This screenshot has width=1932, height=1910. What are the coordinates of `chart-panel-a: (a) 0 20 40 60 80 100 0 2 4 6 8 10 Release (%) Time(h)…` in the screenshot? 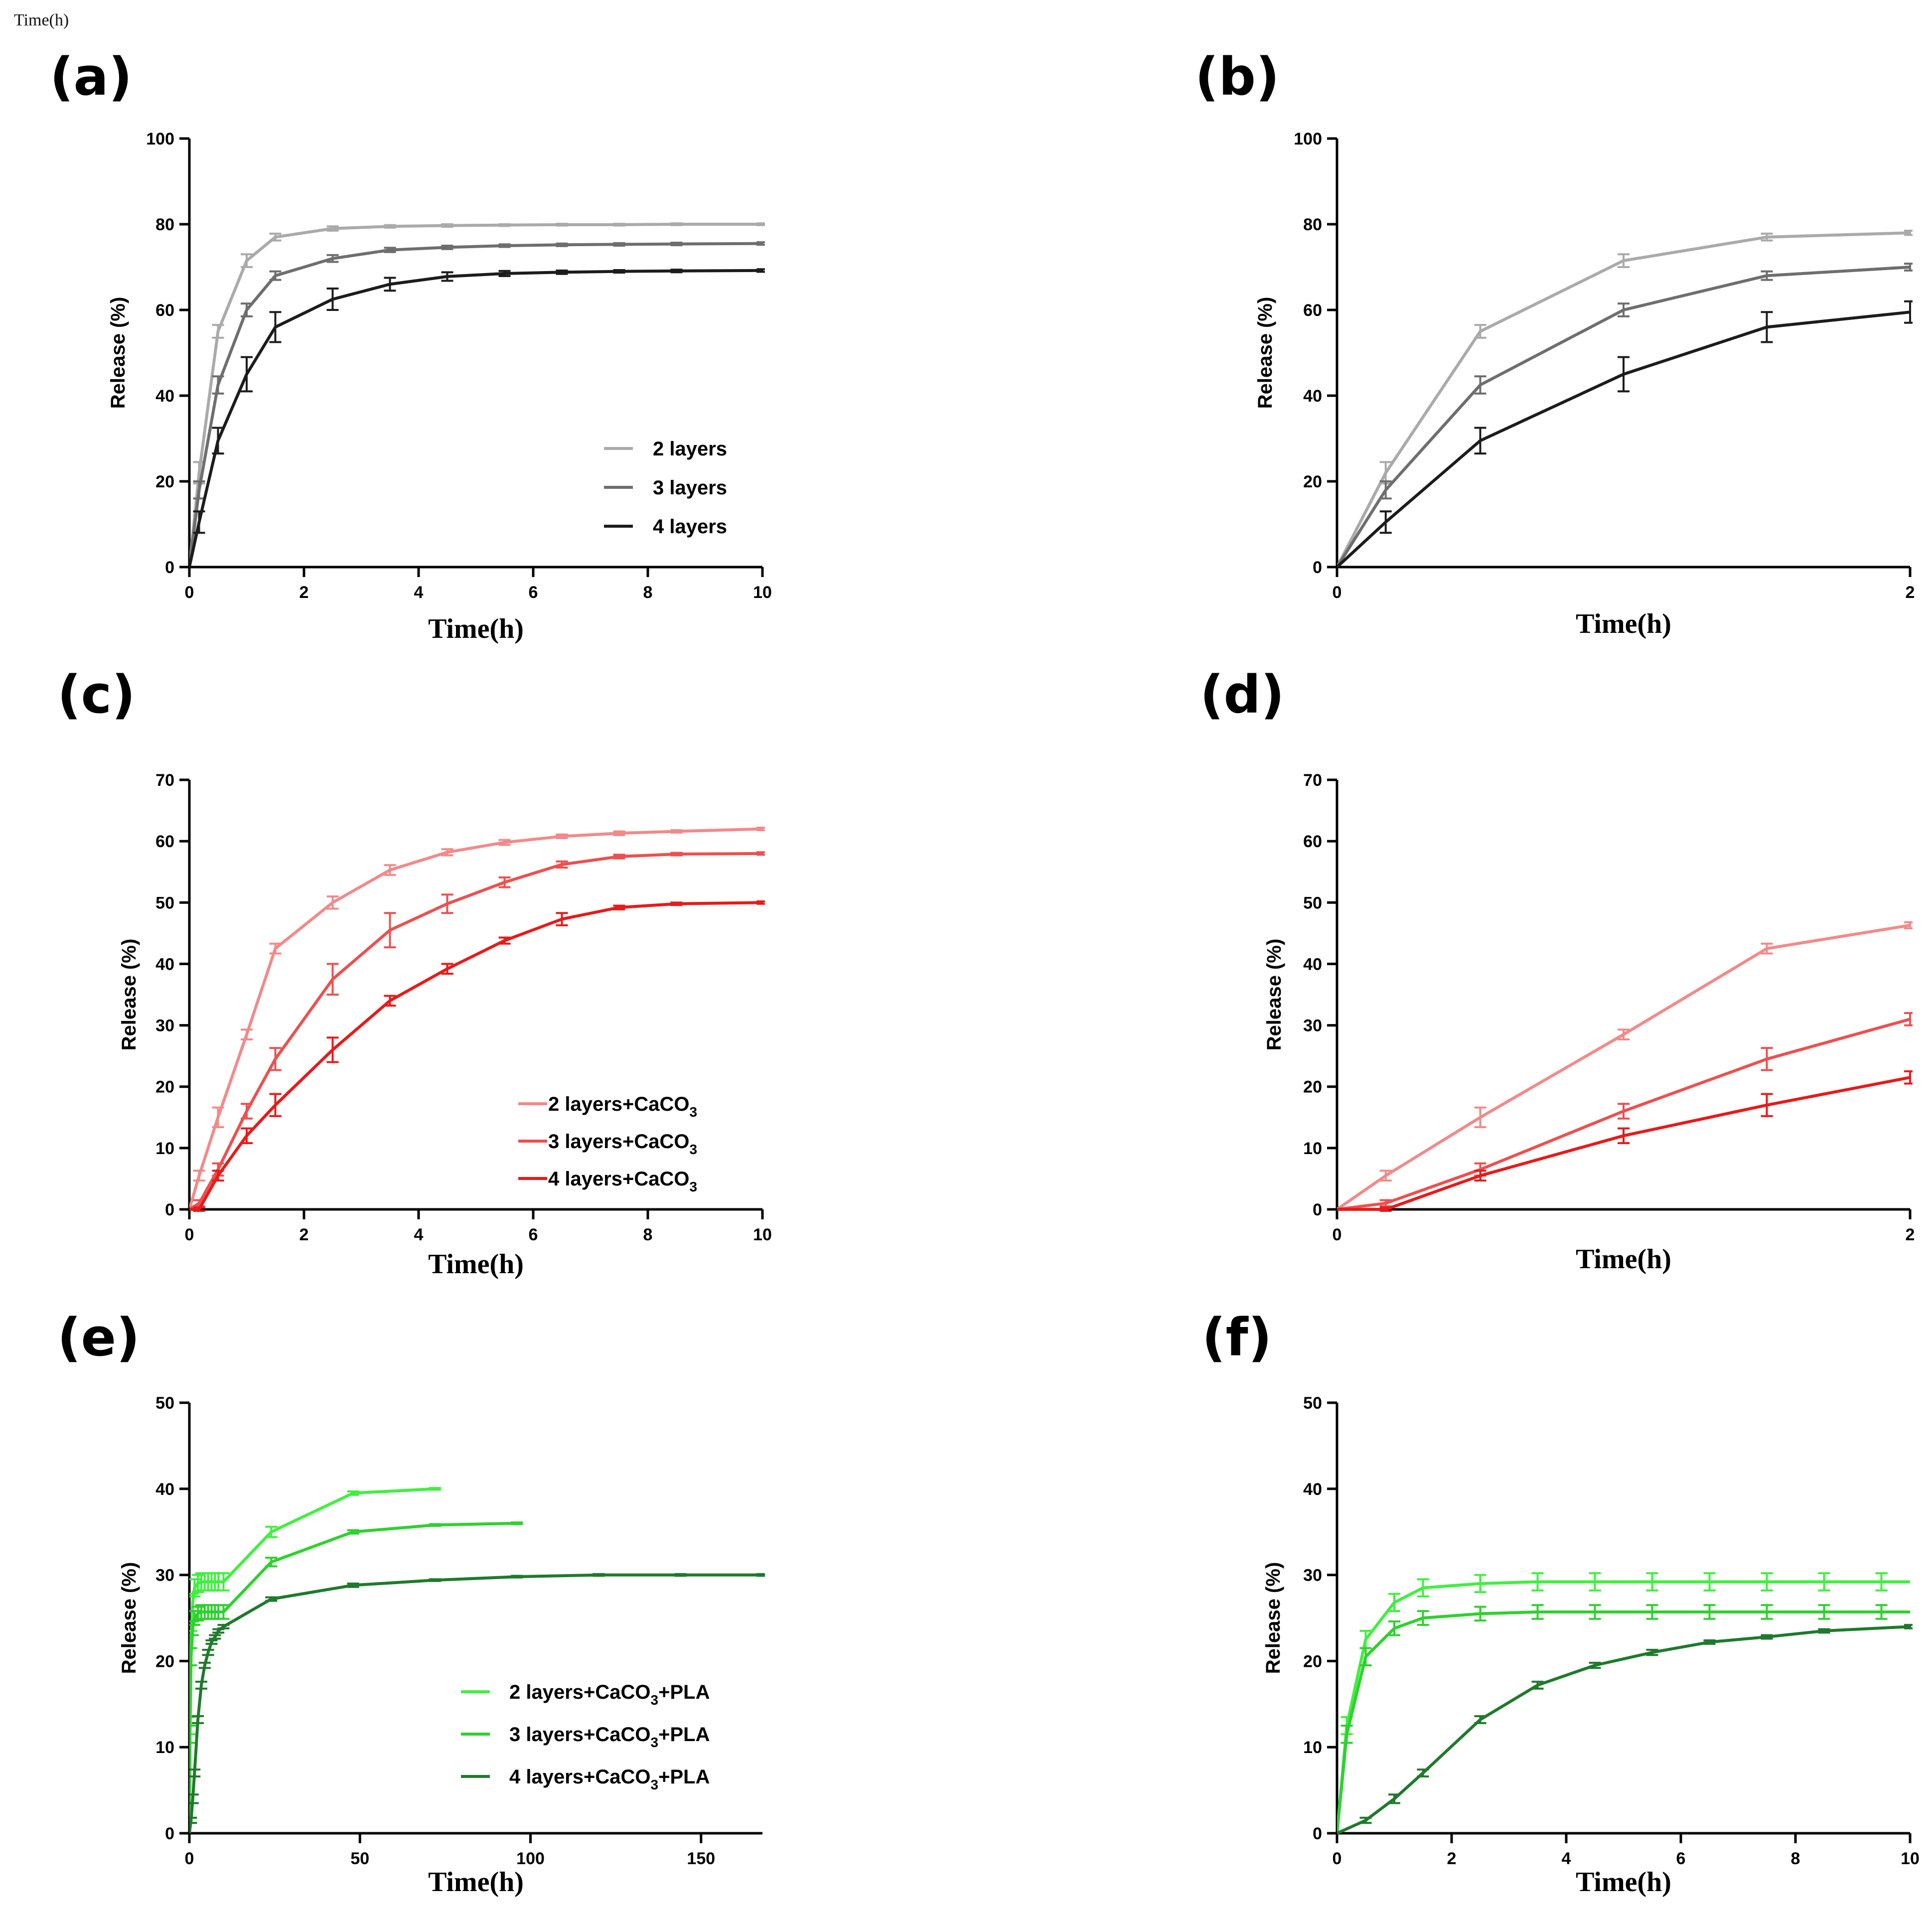 It's located at (411, 345).